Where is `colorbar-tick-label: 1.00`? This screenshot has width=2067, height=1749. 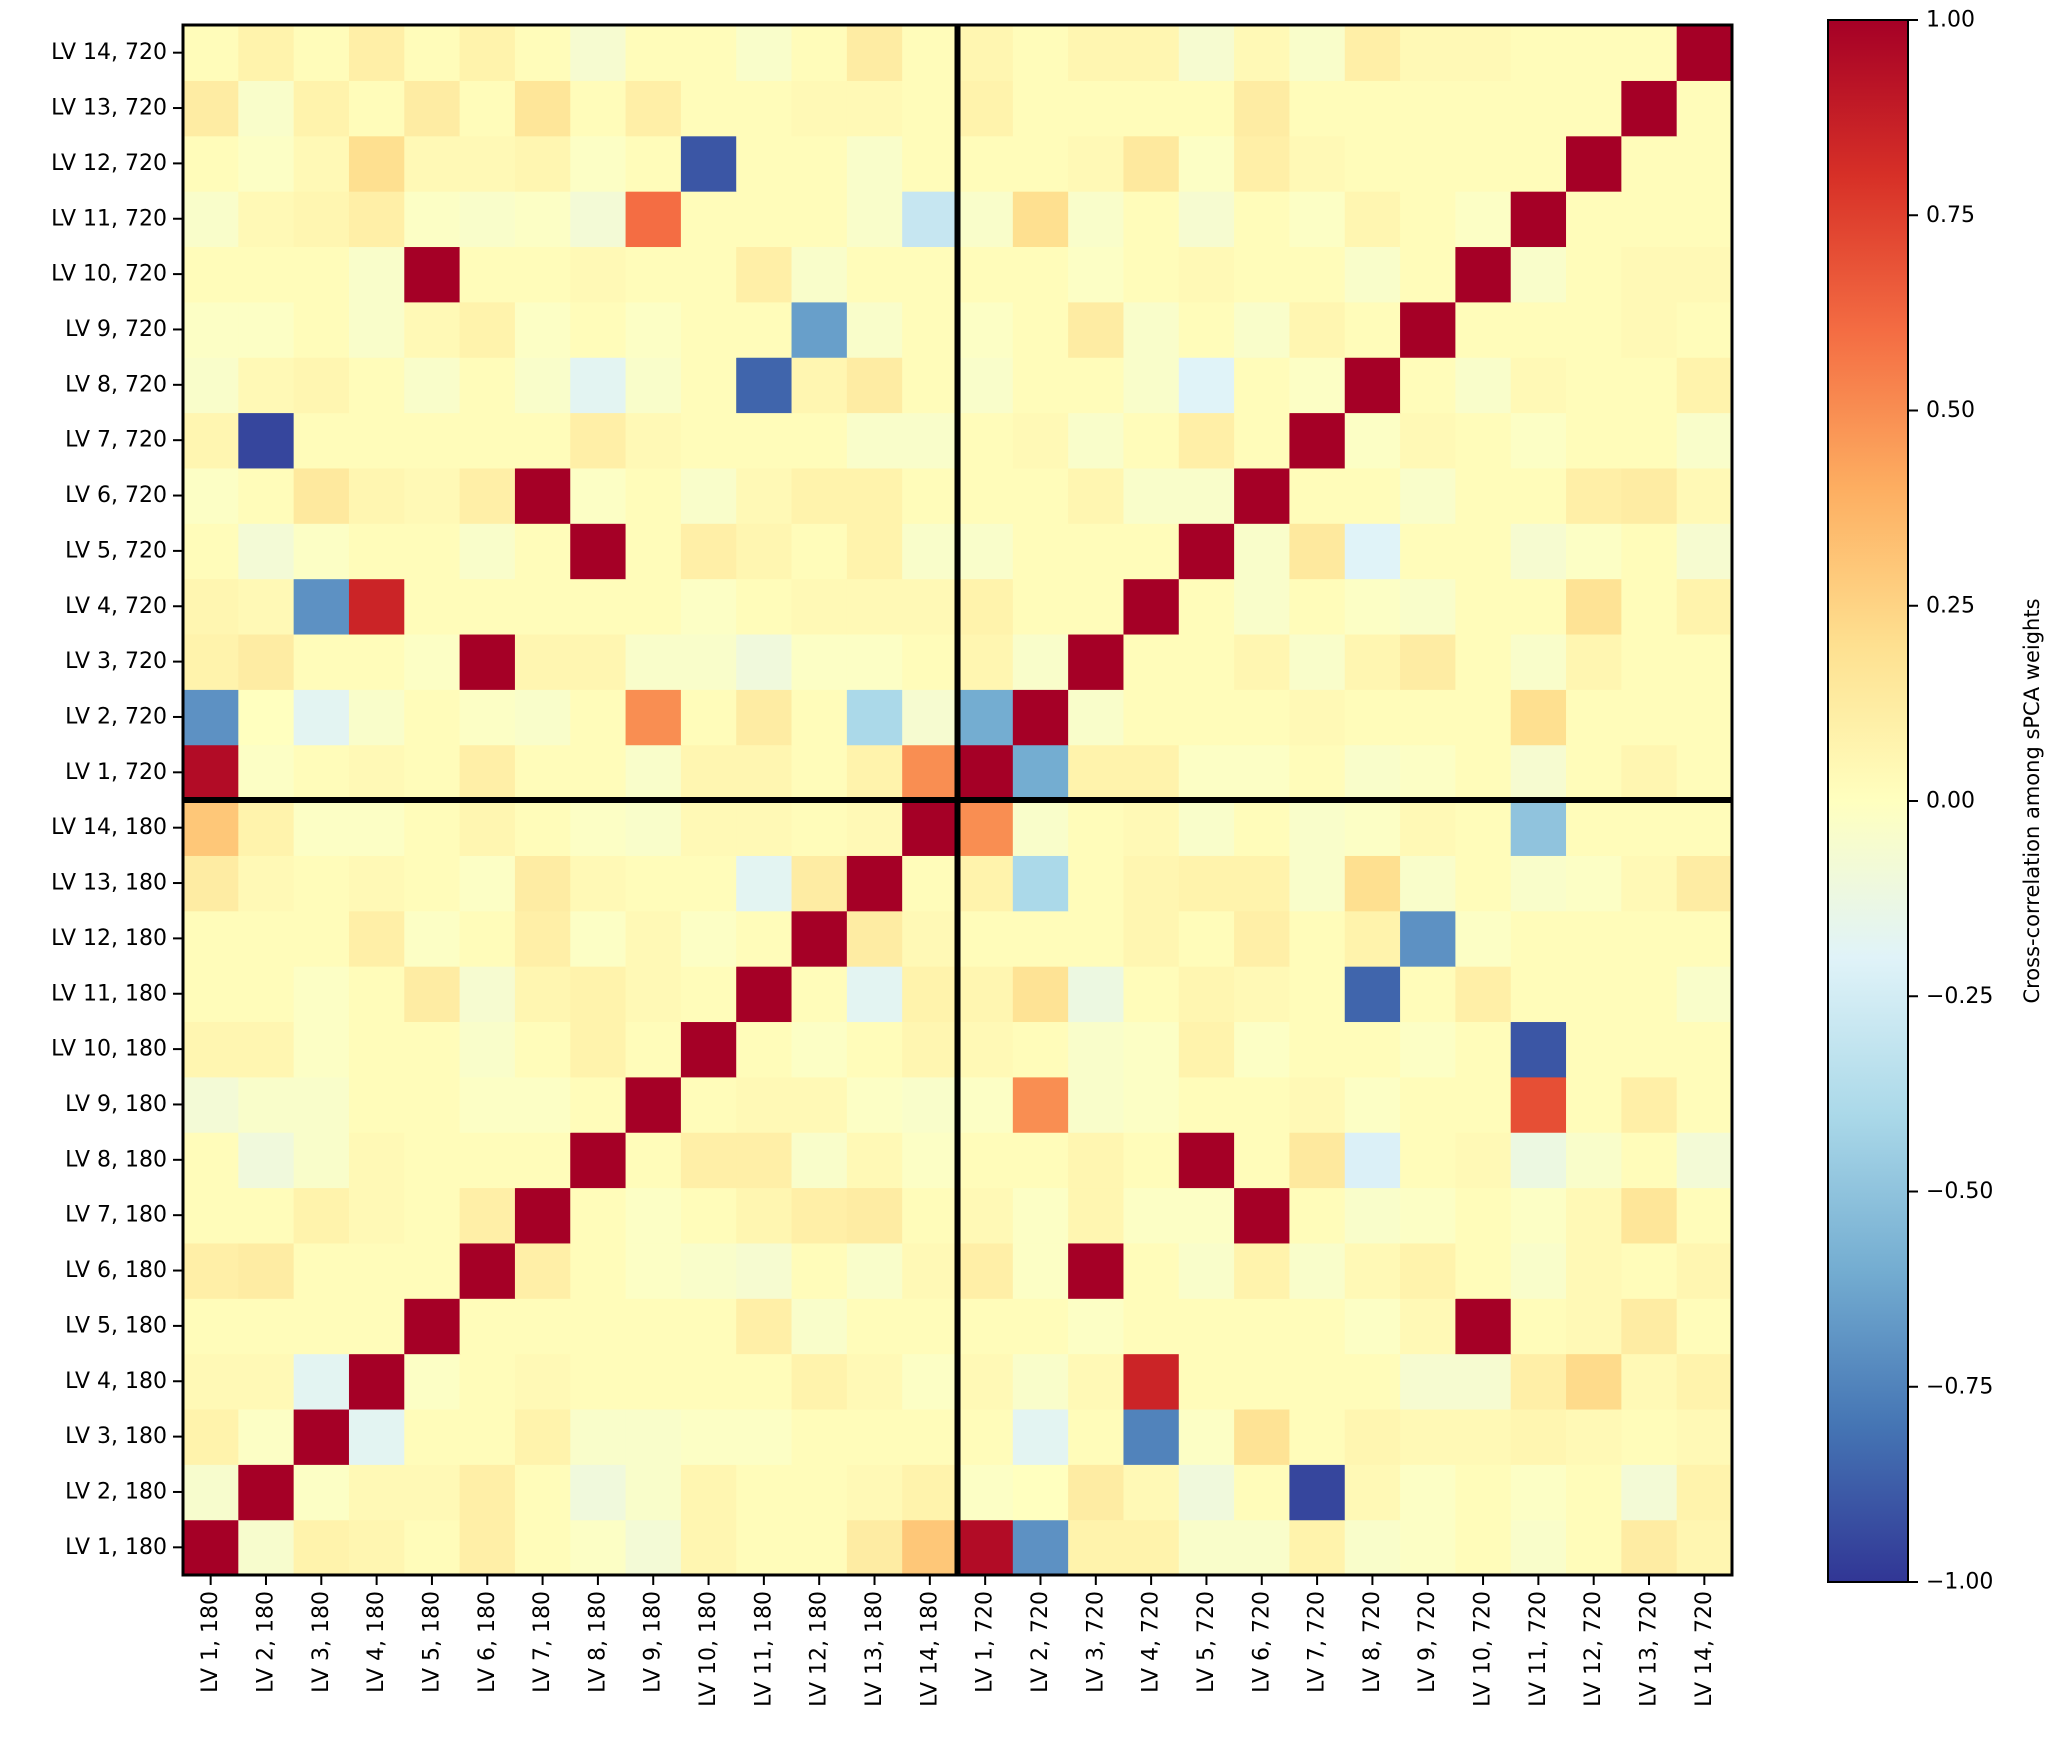 colorbar-tick-label: 1.00 is located at coordinates (1950, 20).